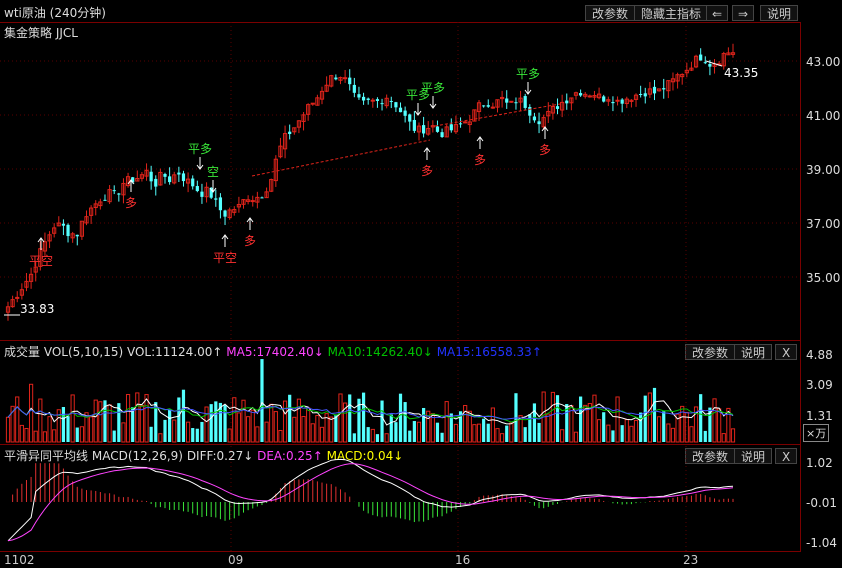 The height and width of the screenshot is (568, 842). I want to click on help-button: 说明, so click(779, 13).